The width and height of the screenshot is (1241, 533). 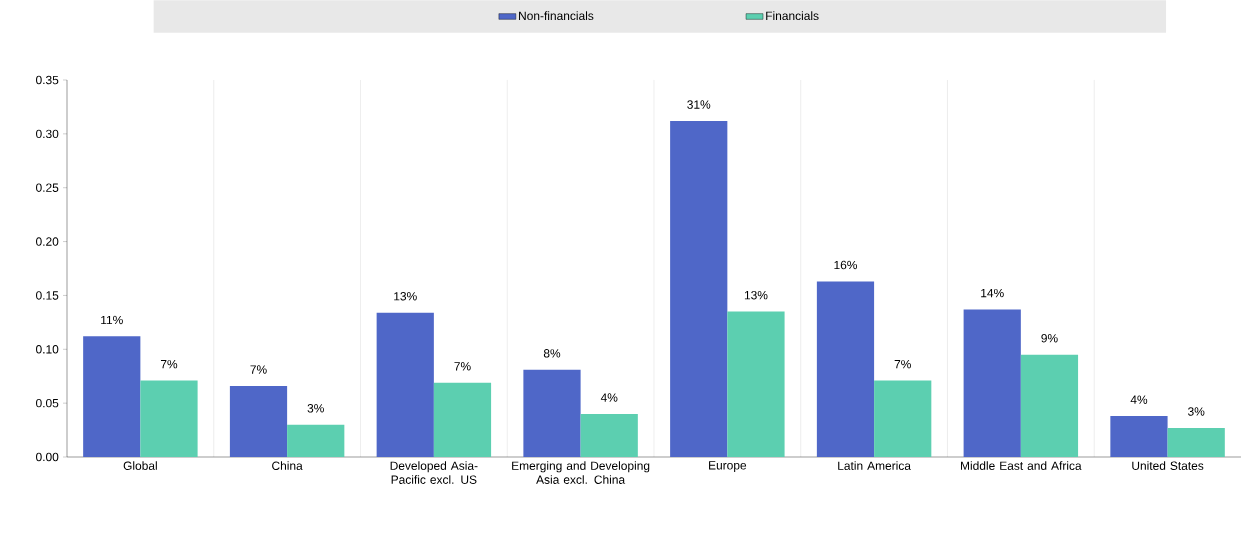 I want to click on y-tick-label: 0.15, so click(x=47, y=295).